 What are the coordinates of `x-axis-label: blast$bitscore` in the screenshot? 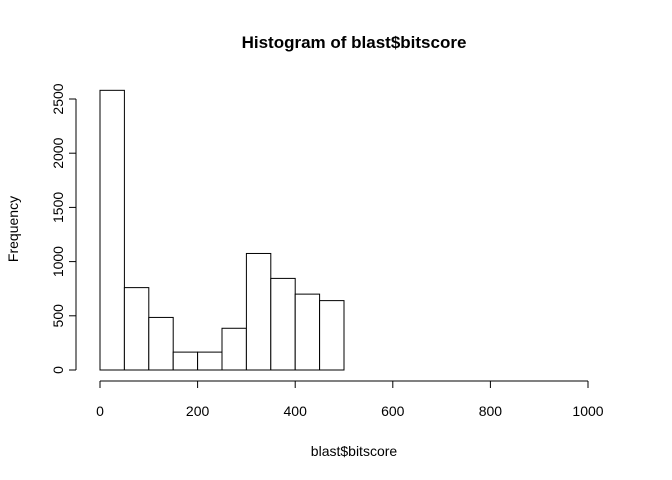 It's located at (354, 451).